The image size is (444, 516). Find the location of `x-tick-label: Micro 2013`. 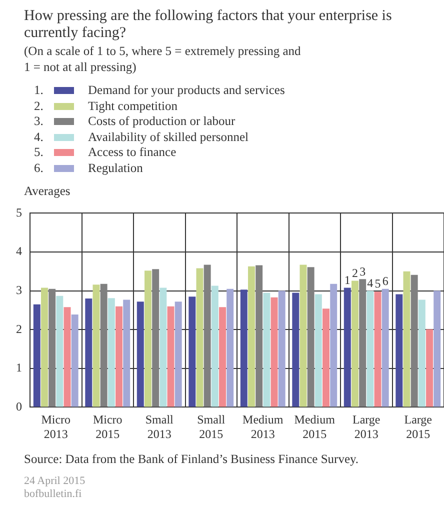

x-tick-label: Micro 2013 is located at coordinates (56, 426).